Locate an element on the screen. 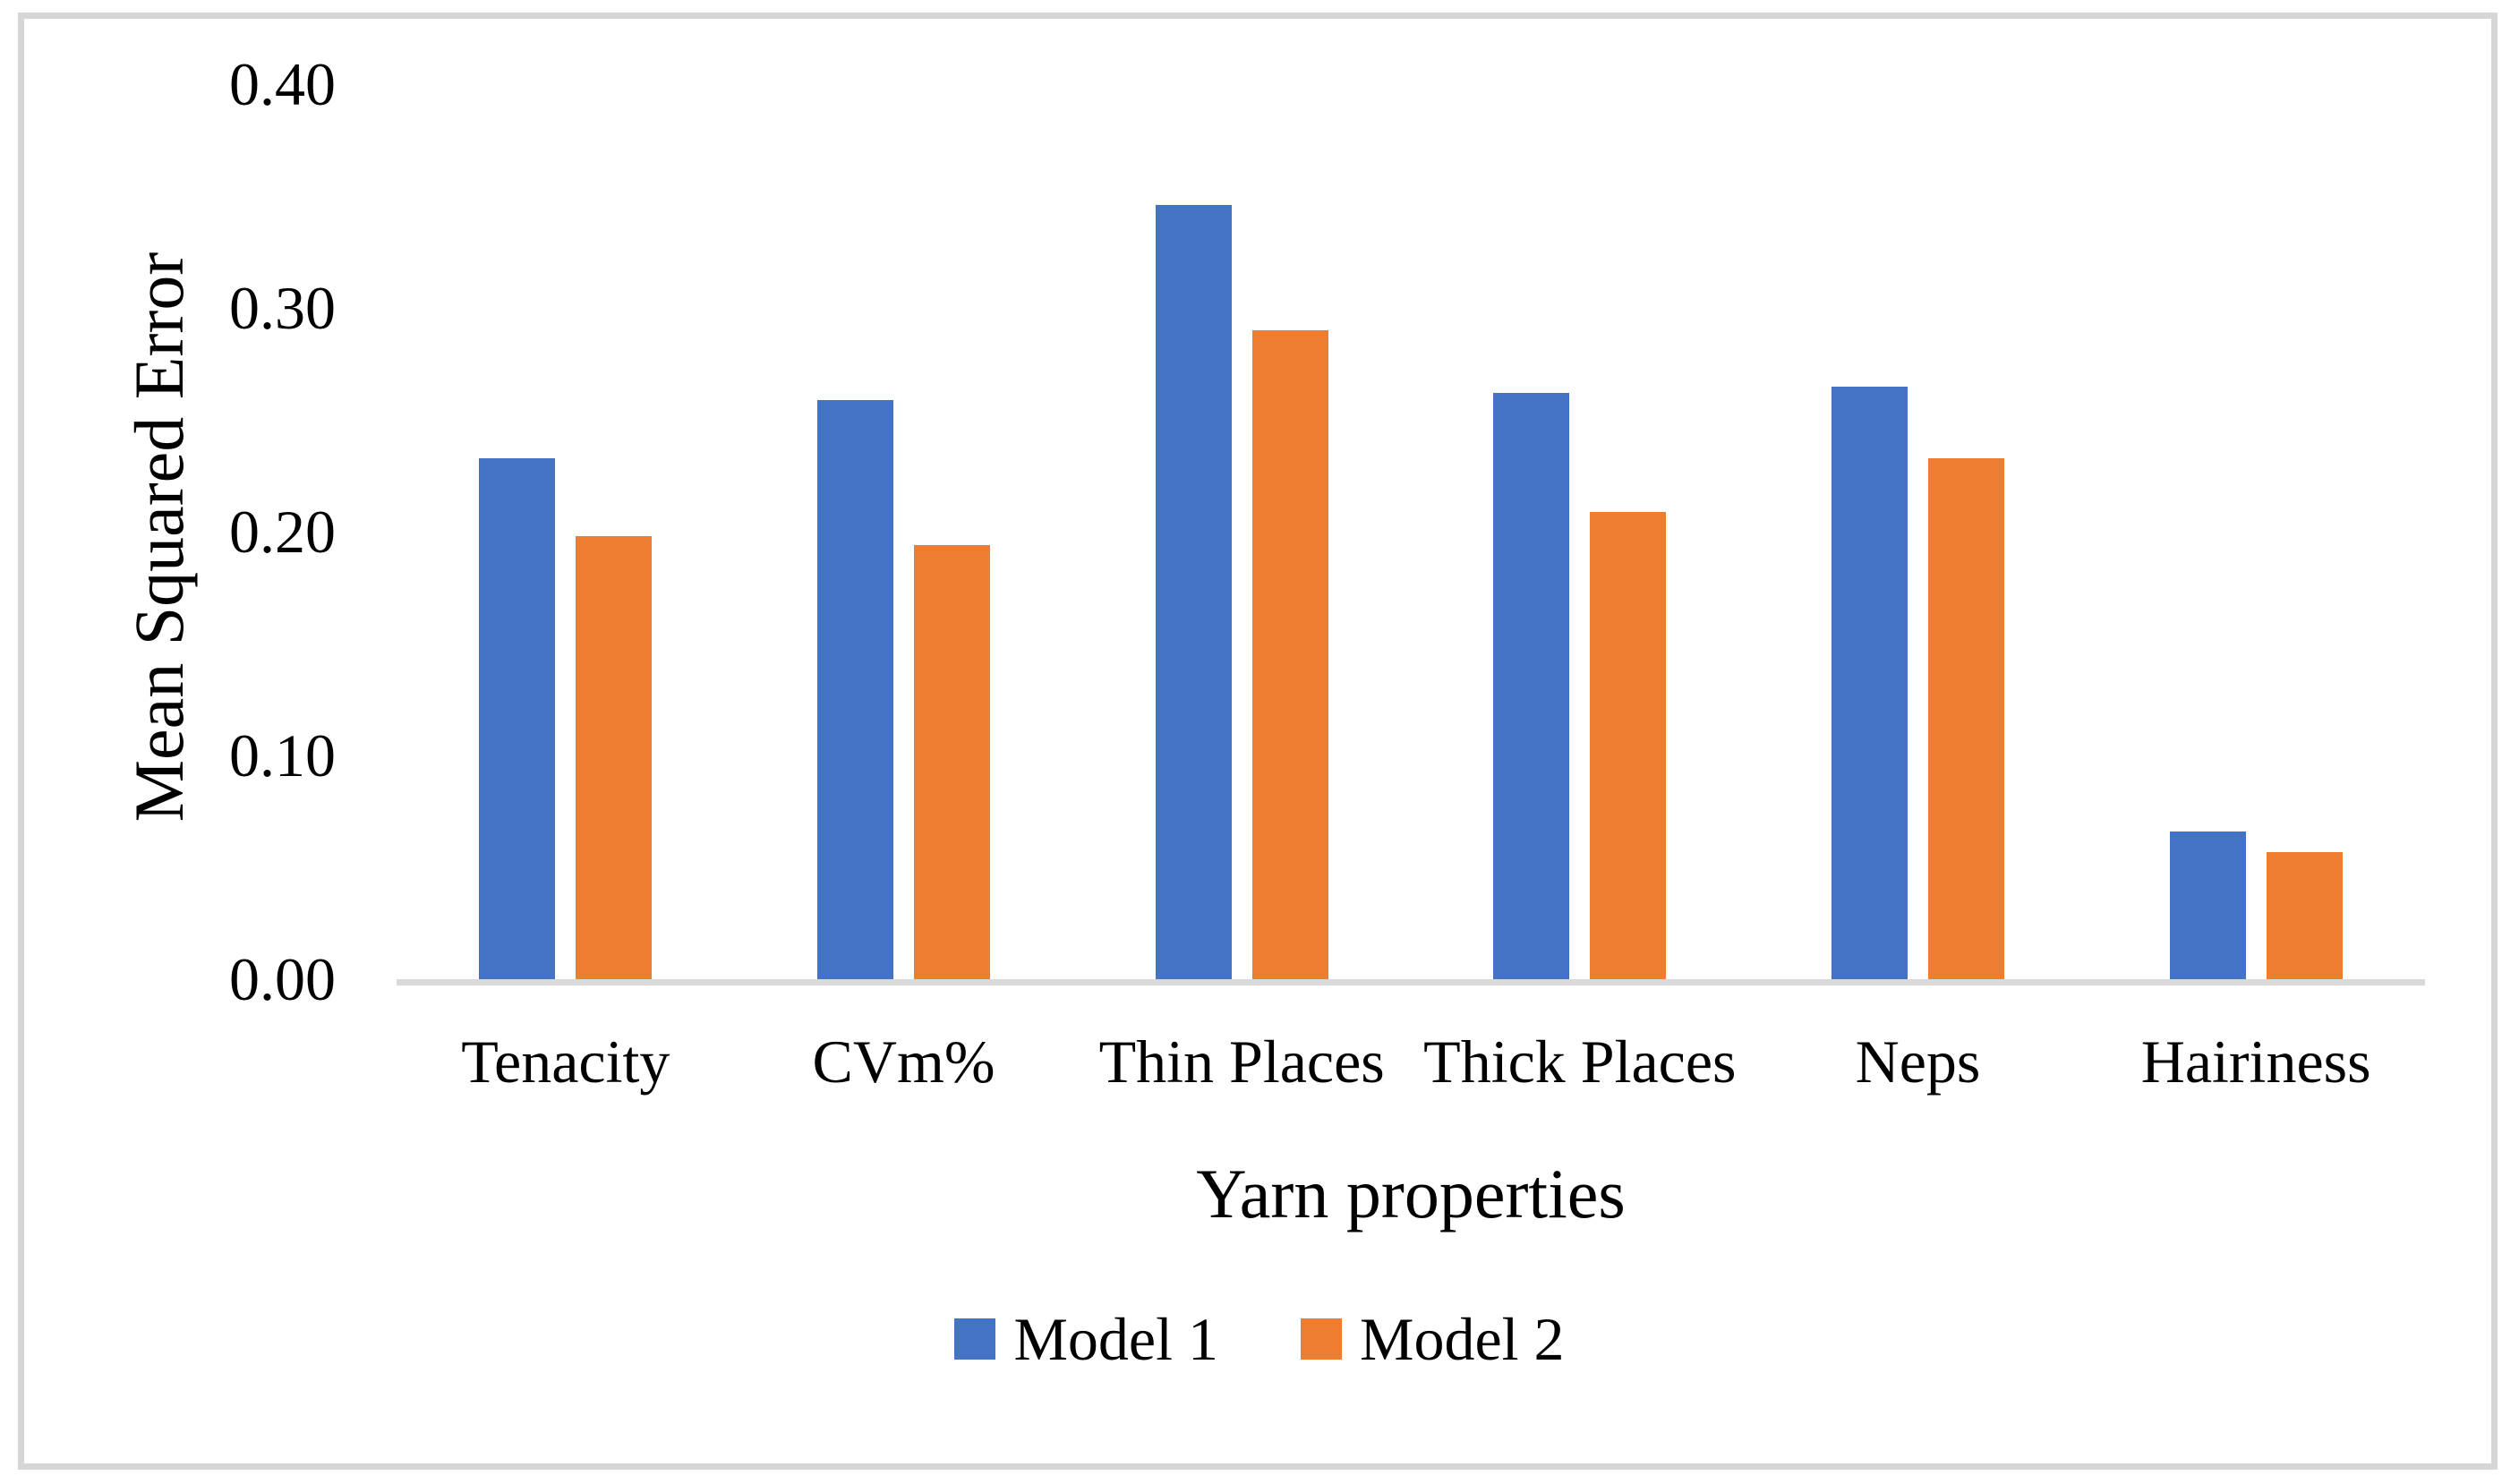 This screenshot has width=2519, height=1484. bar-model-1-thick-places is located at coordinates (1531, 686).